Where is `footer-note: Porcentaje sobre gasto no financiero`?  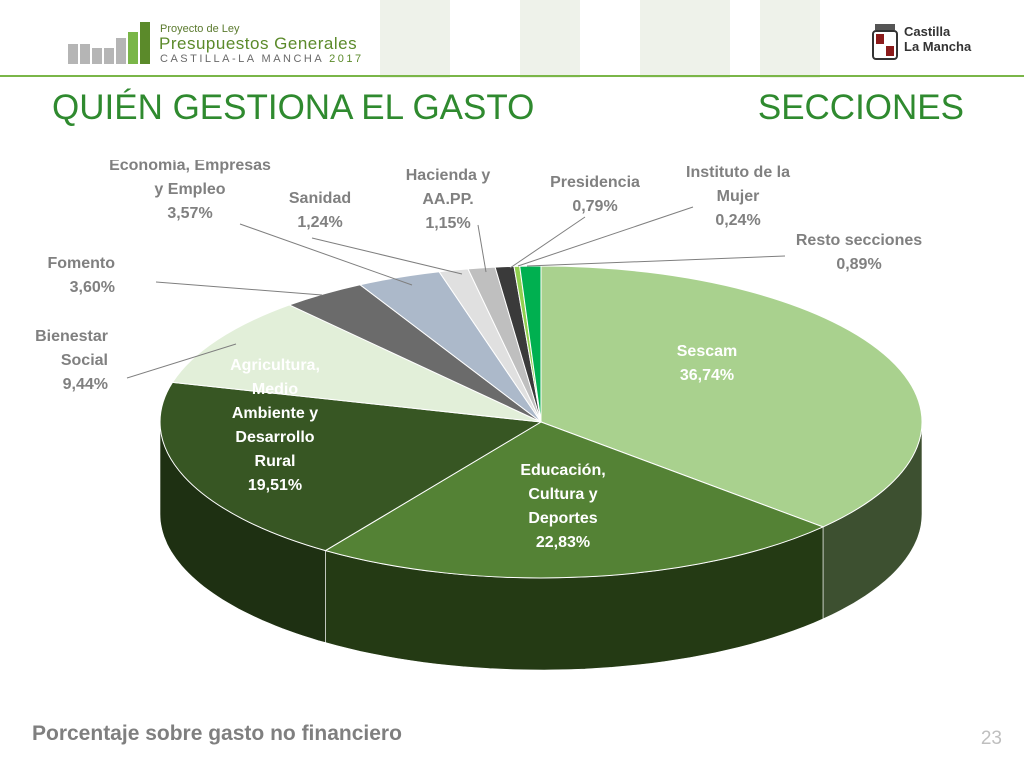
footer-note: Porcentaje sobre gasto no financiero is located at coordinates (217, 733).